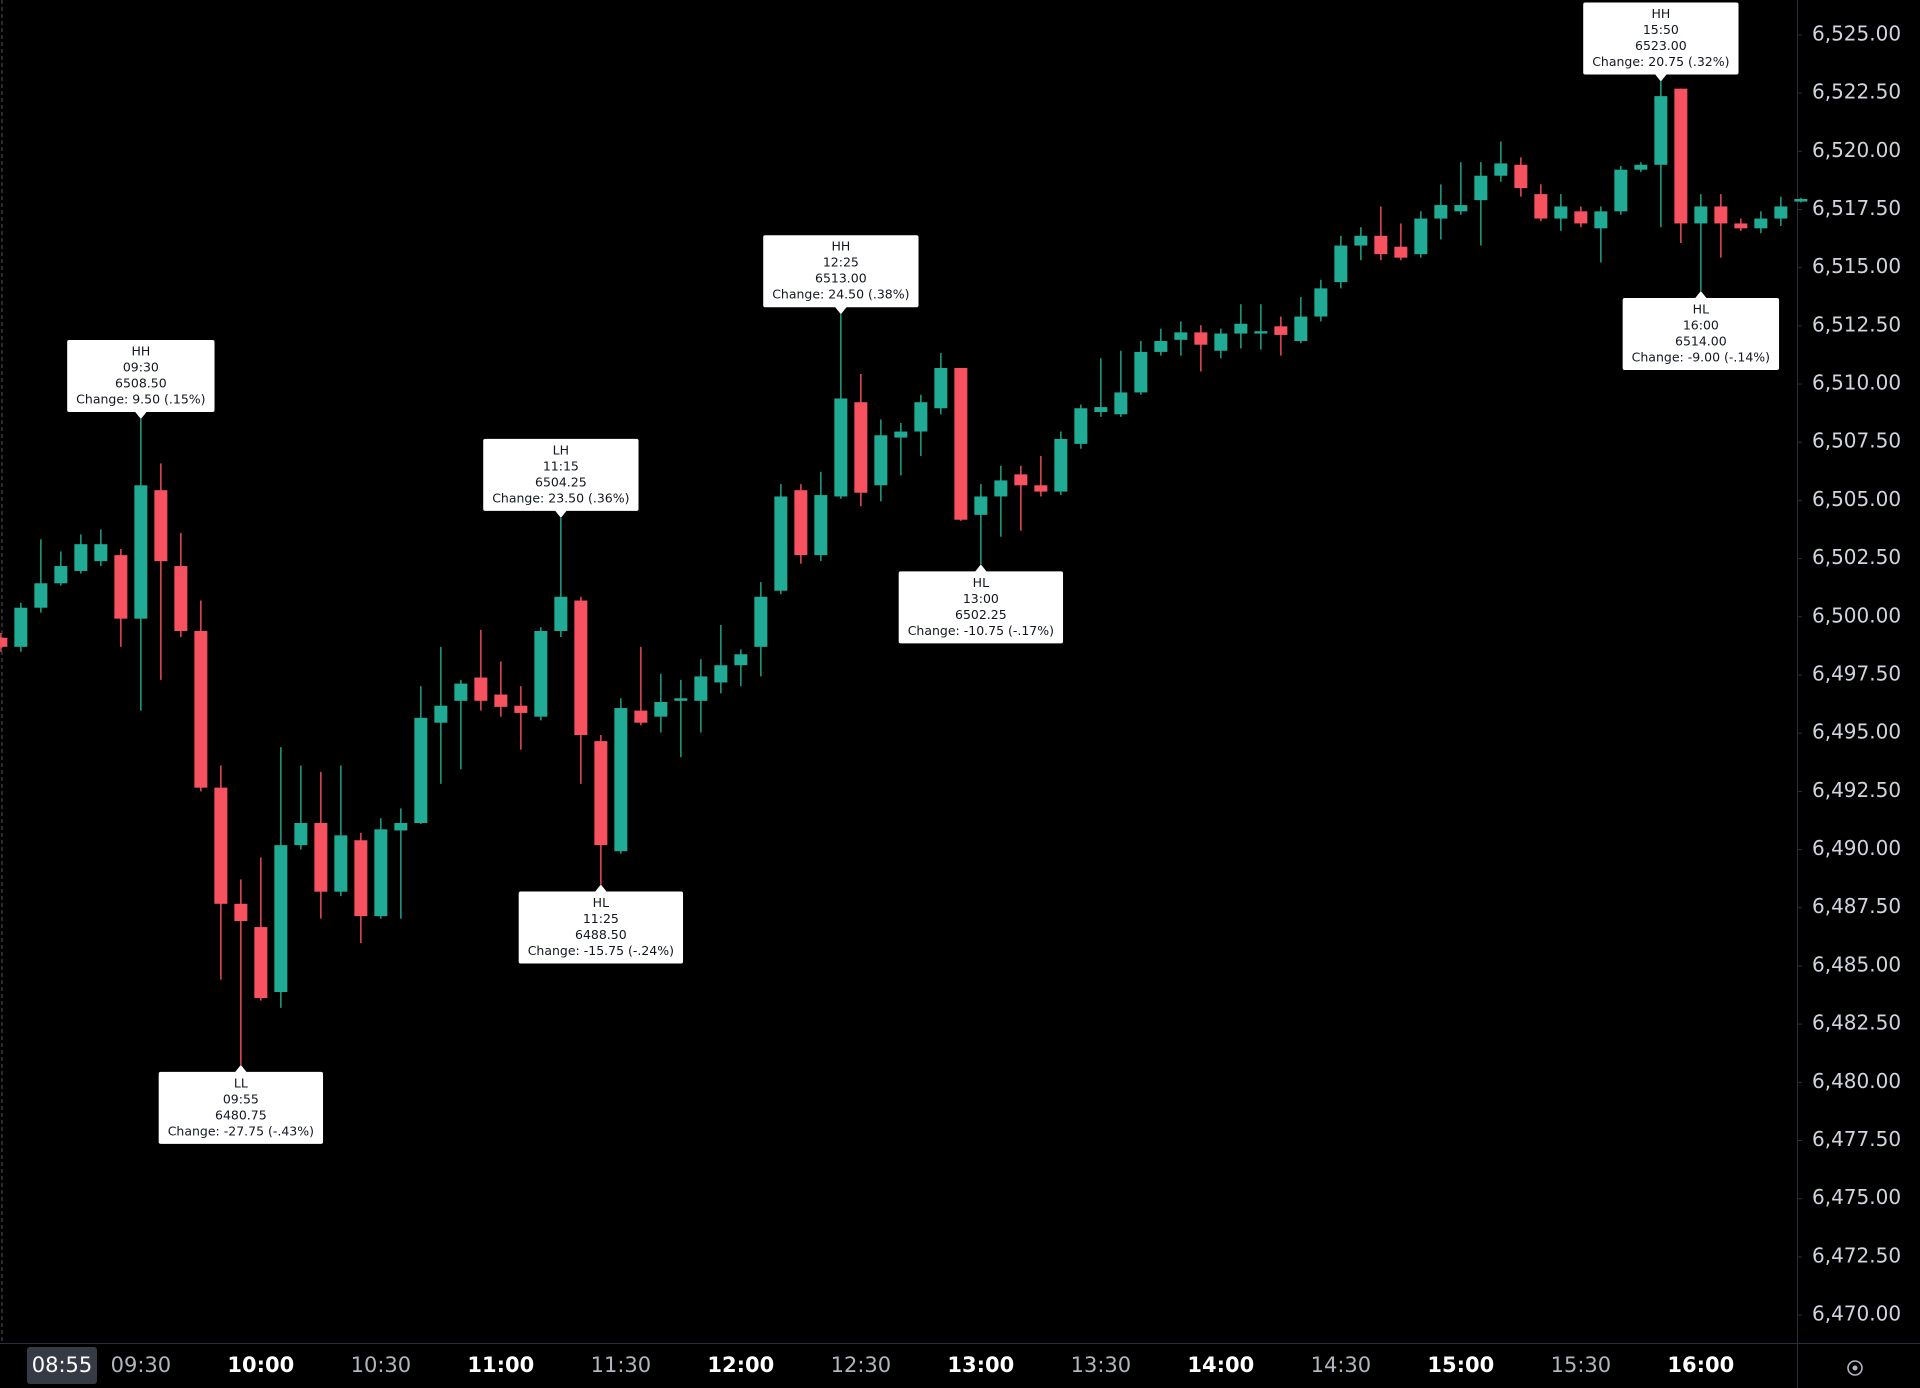  What do you see at coordinates (981, 614) in the screenshot?
I see `annotation-price: 6502.25` at bounding box center [981, 614].